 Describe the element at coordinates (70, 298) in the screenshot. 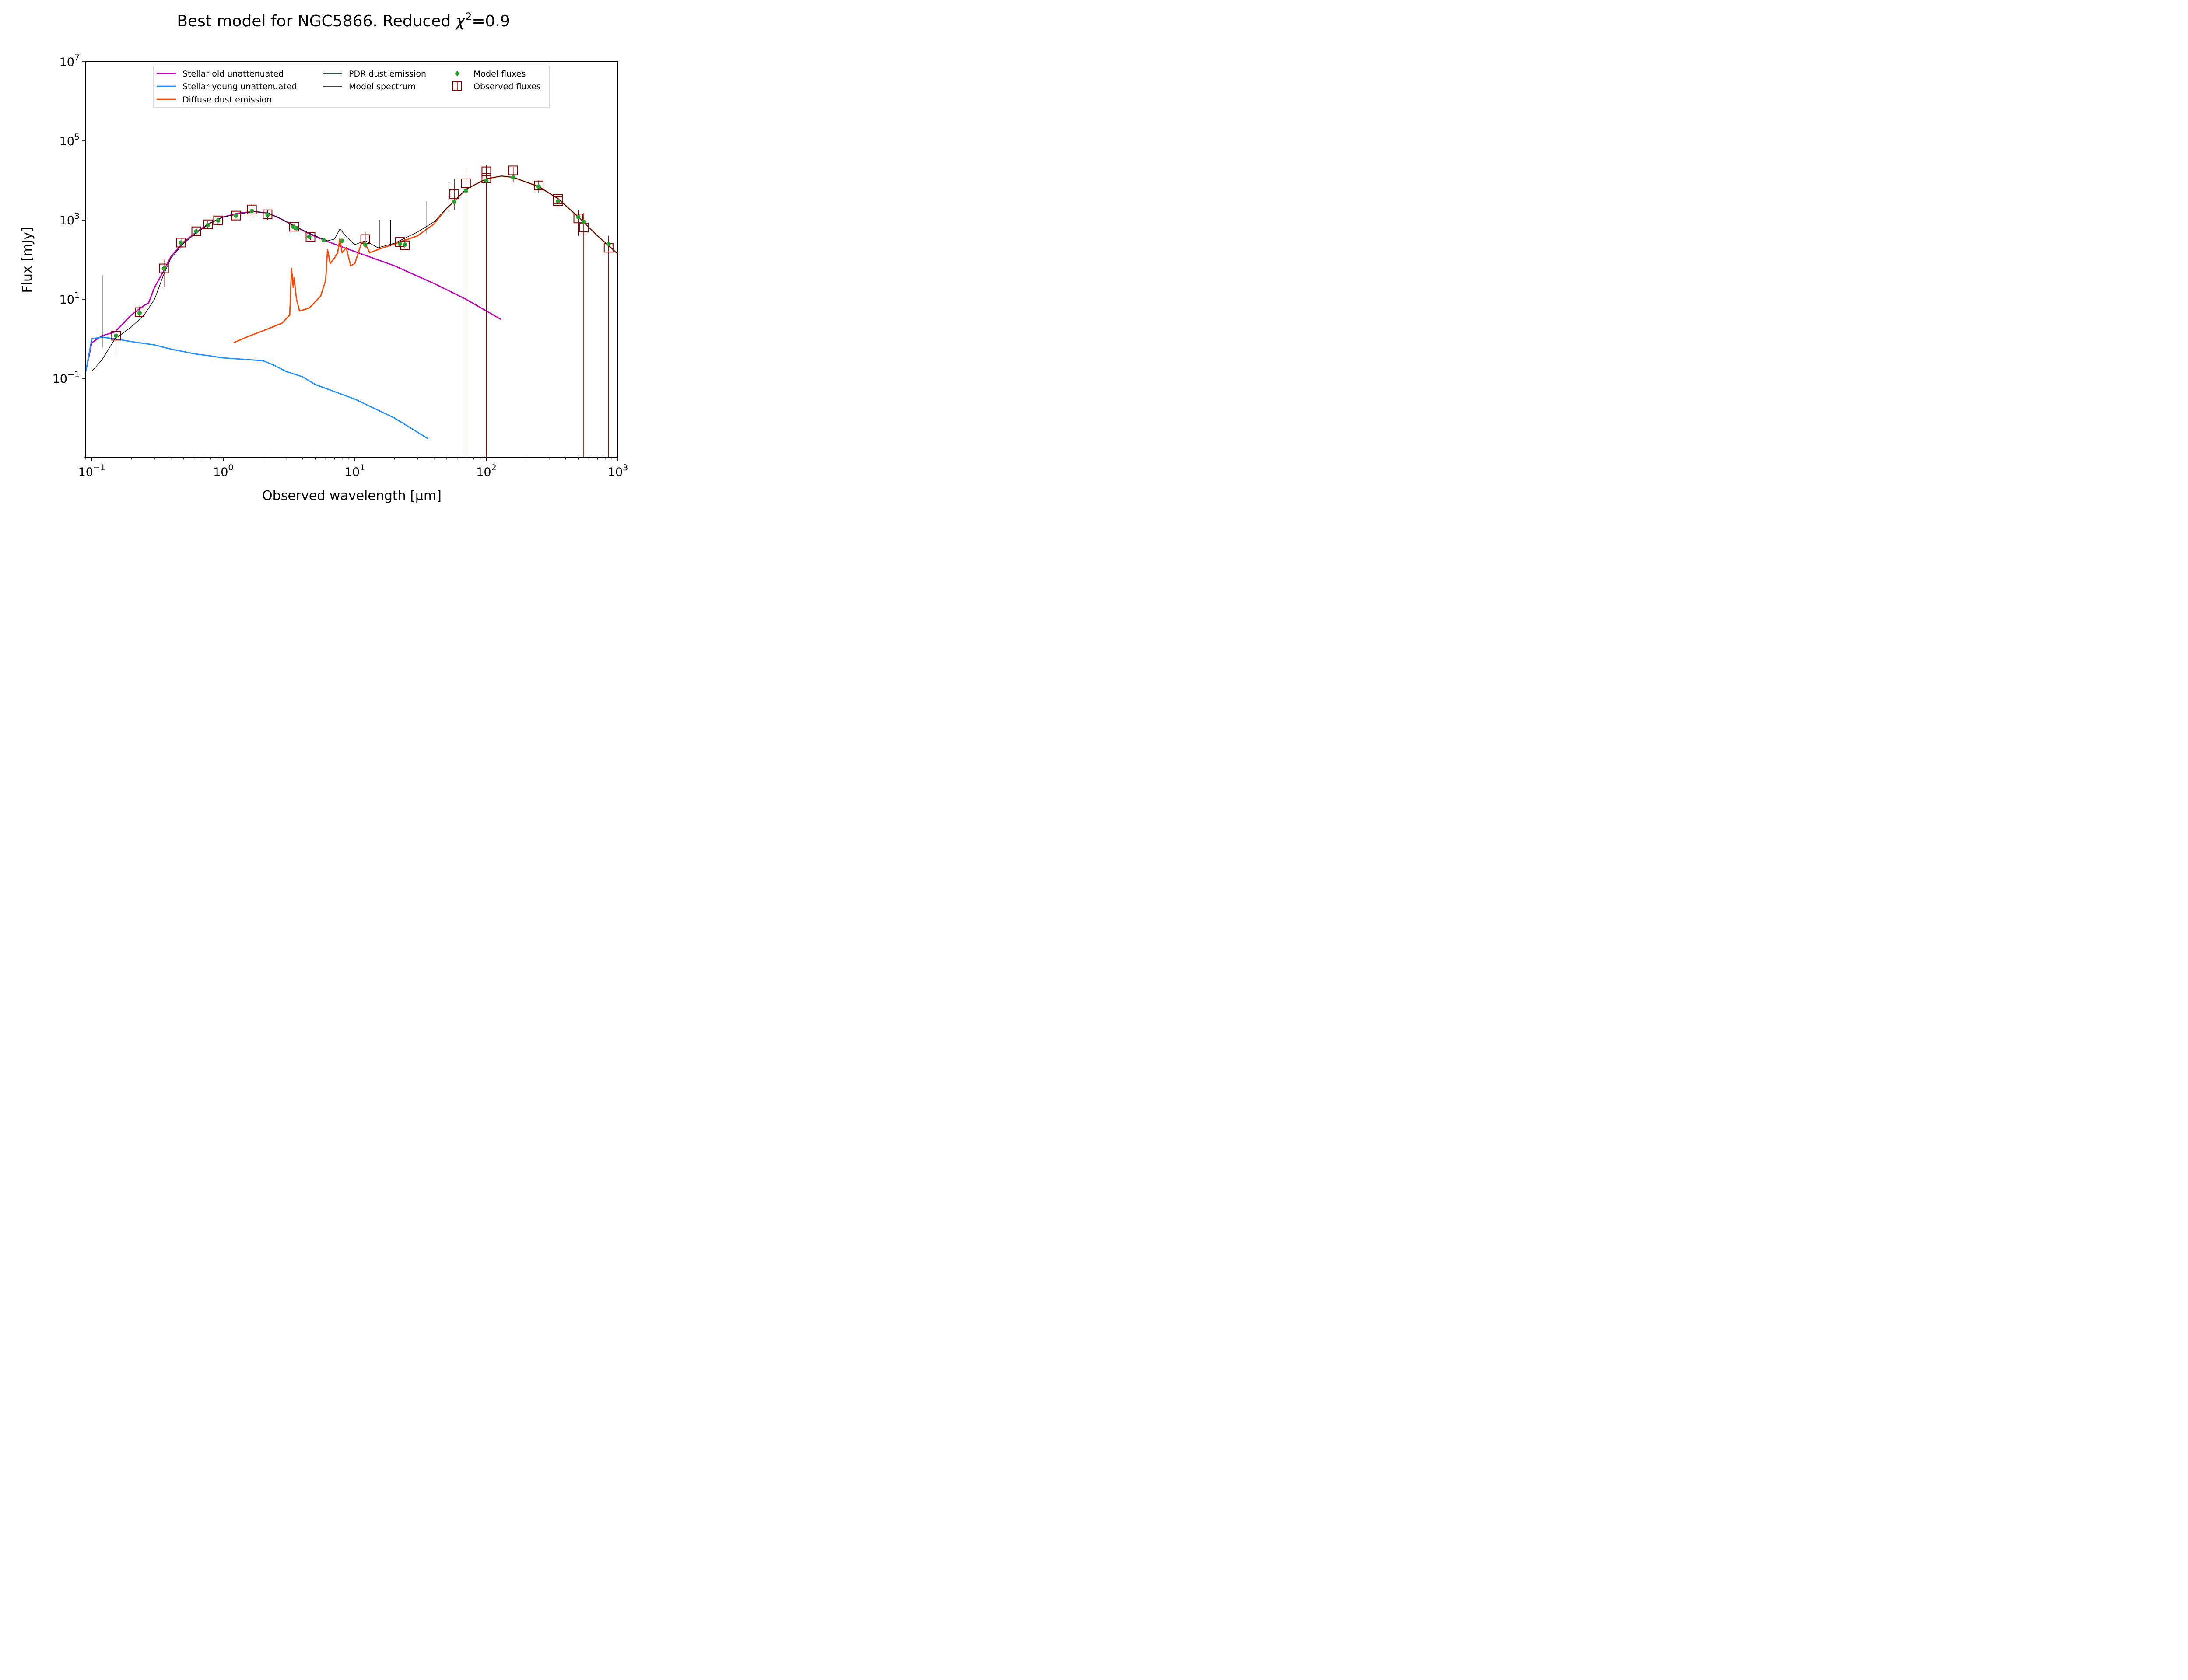

I see `y-tick-label: 10¹` at that location.